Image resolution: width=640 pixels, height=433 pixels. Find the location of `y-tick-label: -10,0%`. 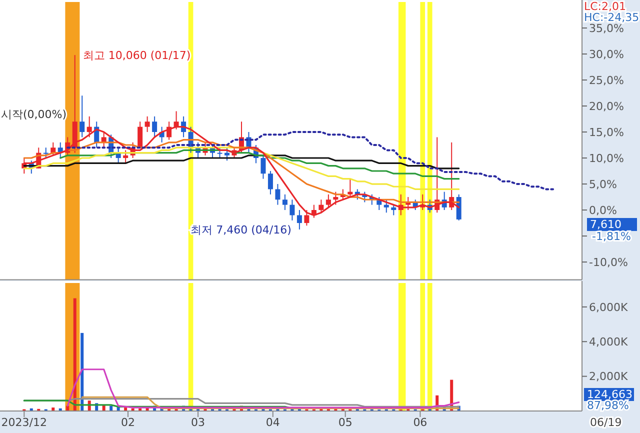

y-tick-label: -10,0% is located at coordinates (608, 262).